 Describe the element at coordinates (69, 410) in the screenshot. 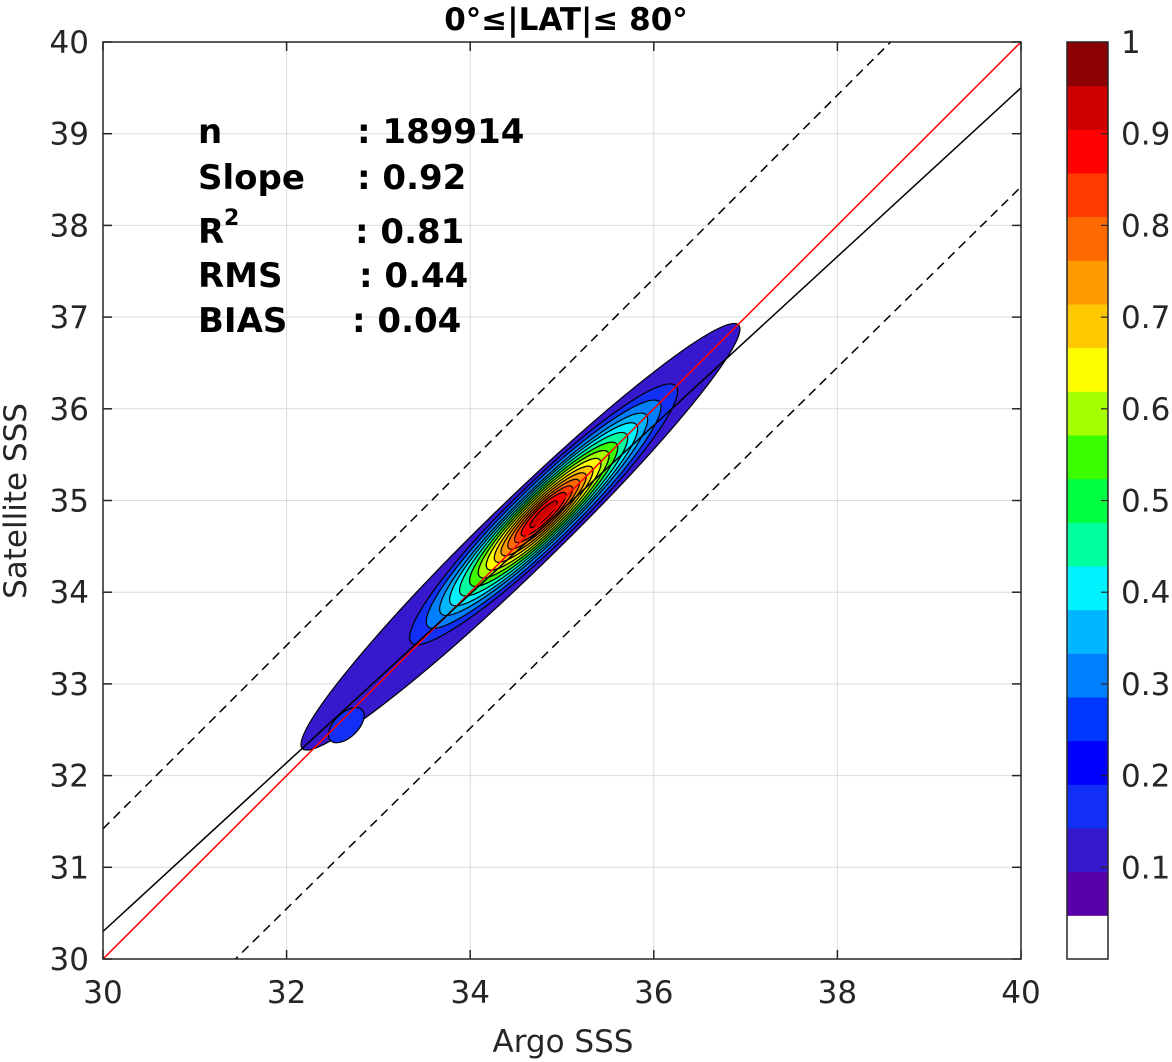

I see `y-tick-label: 36` at that location.